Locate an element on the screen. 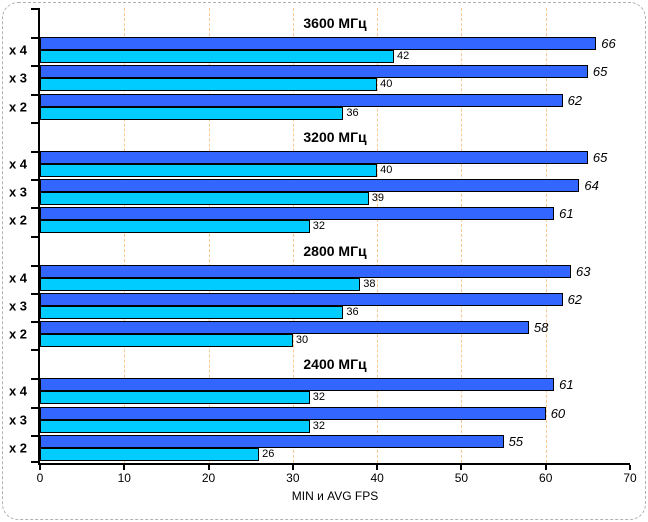 Image resolution: width=648 pixels, height=522 pixels. bar-avg-value-label: 66 is located at coordinates (608, 43).